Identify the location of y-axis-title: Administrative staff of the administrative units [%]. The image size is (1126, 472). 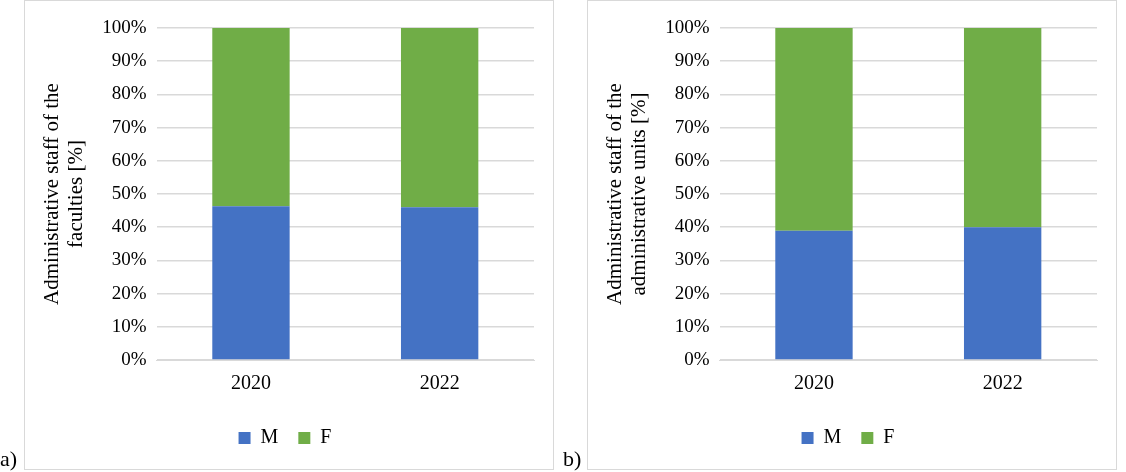
(625, 194).